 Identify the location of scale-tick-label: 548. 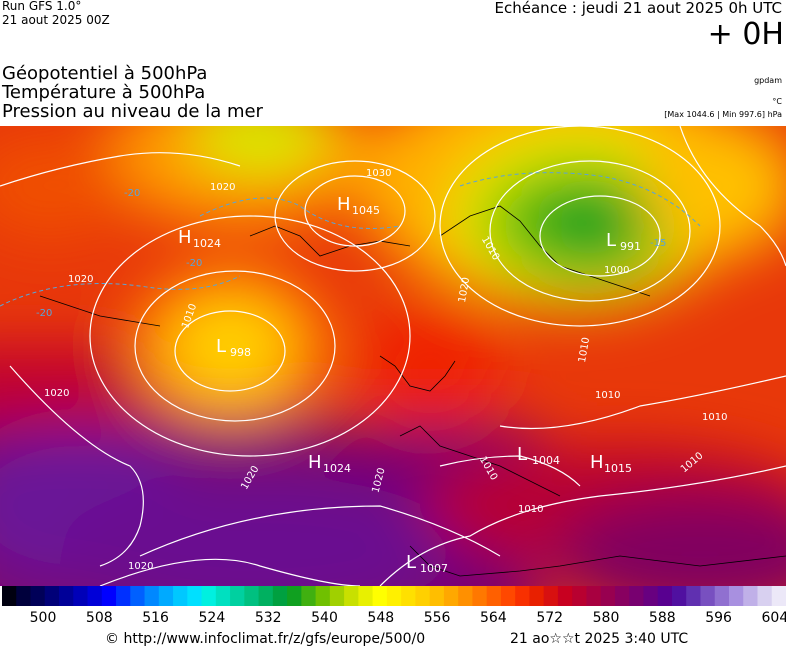
(381, 618).